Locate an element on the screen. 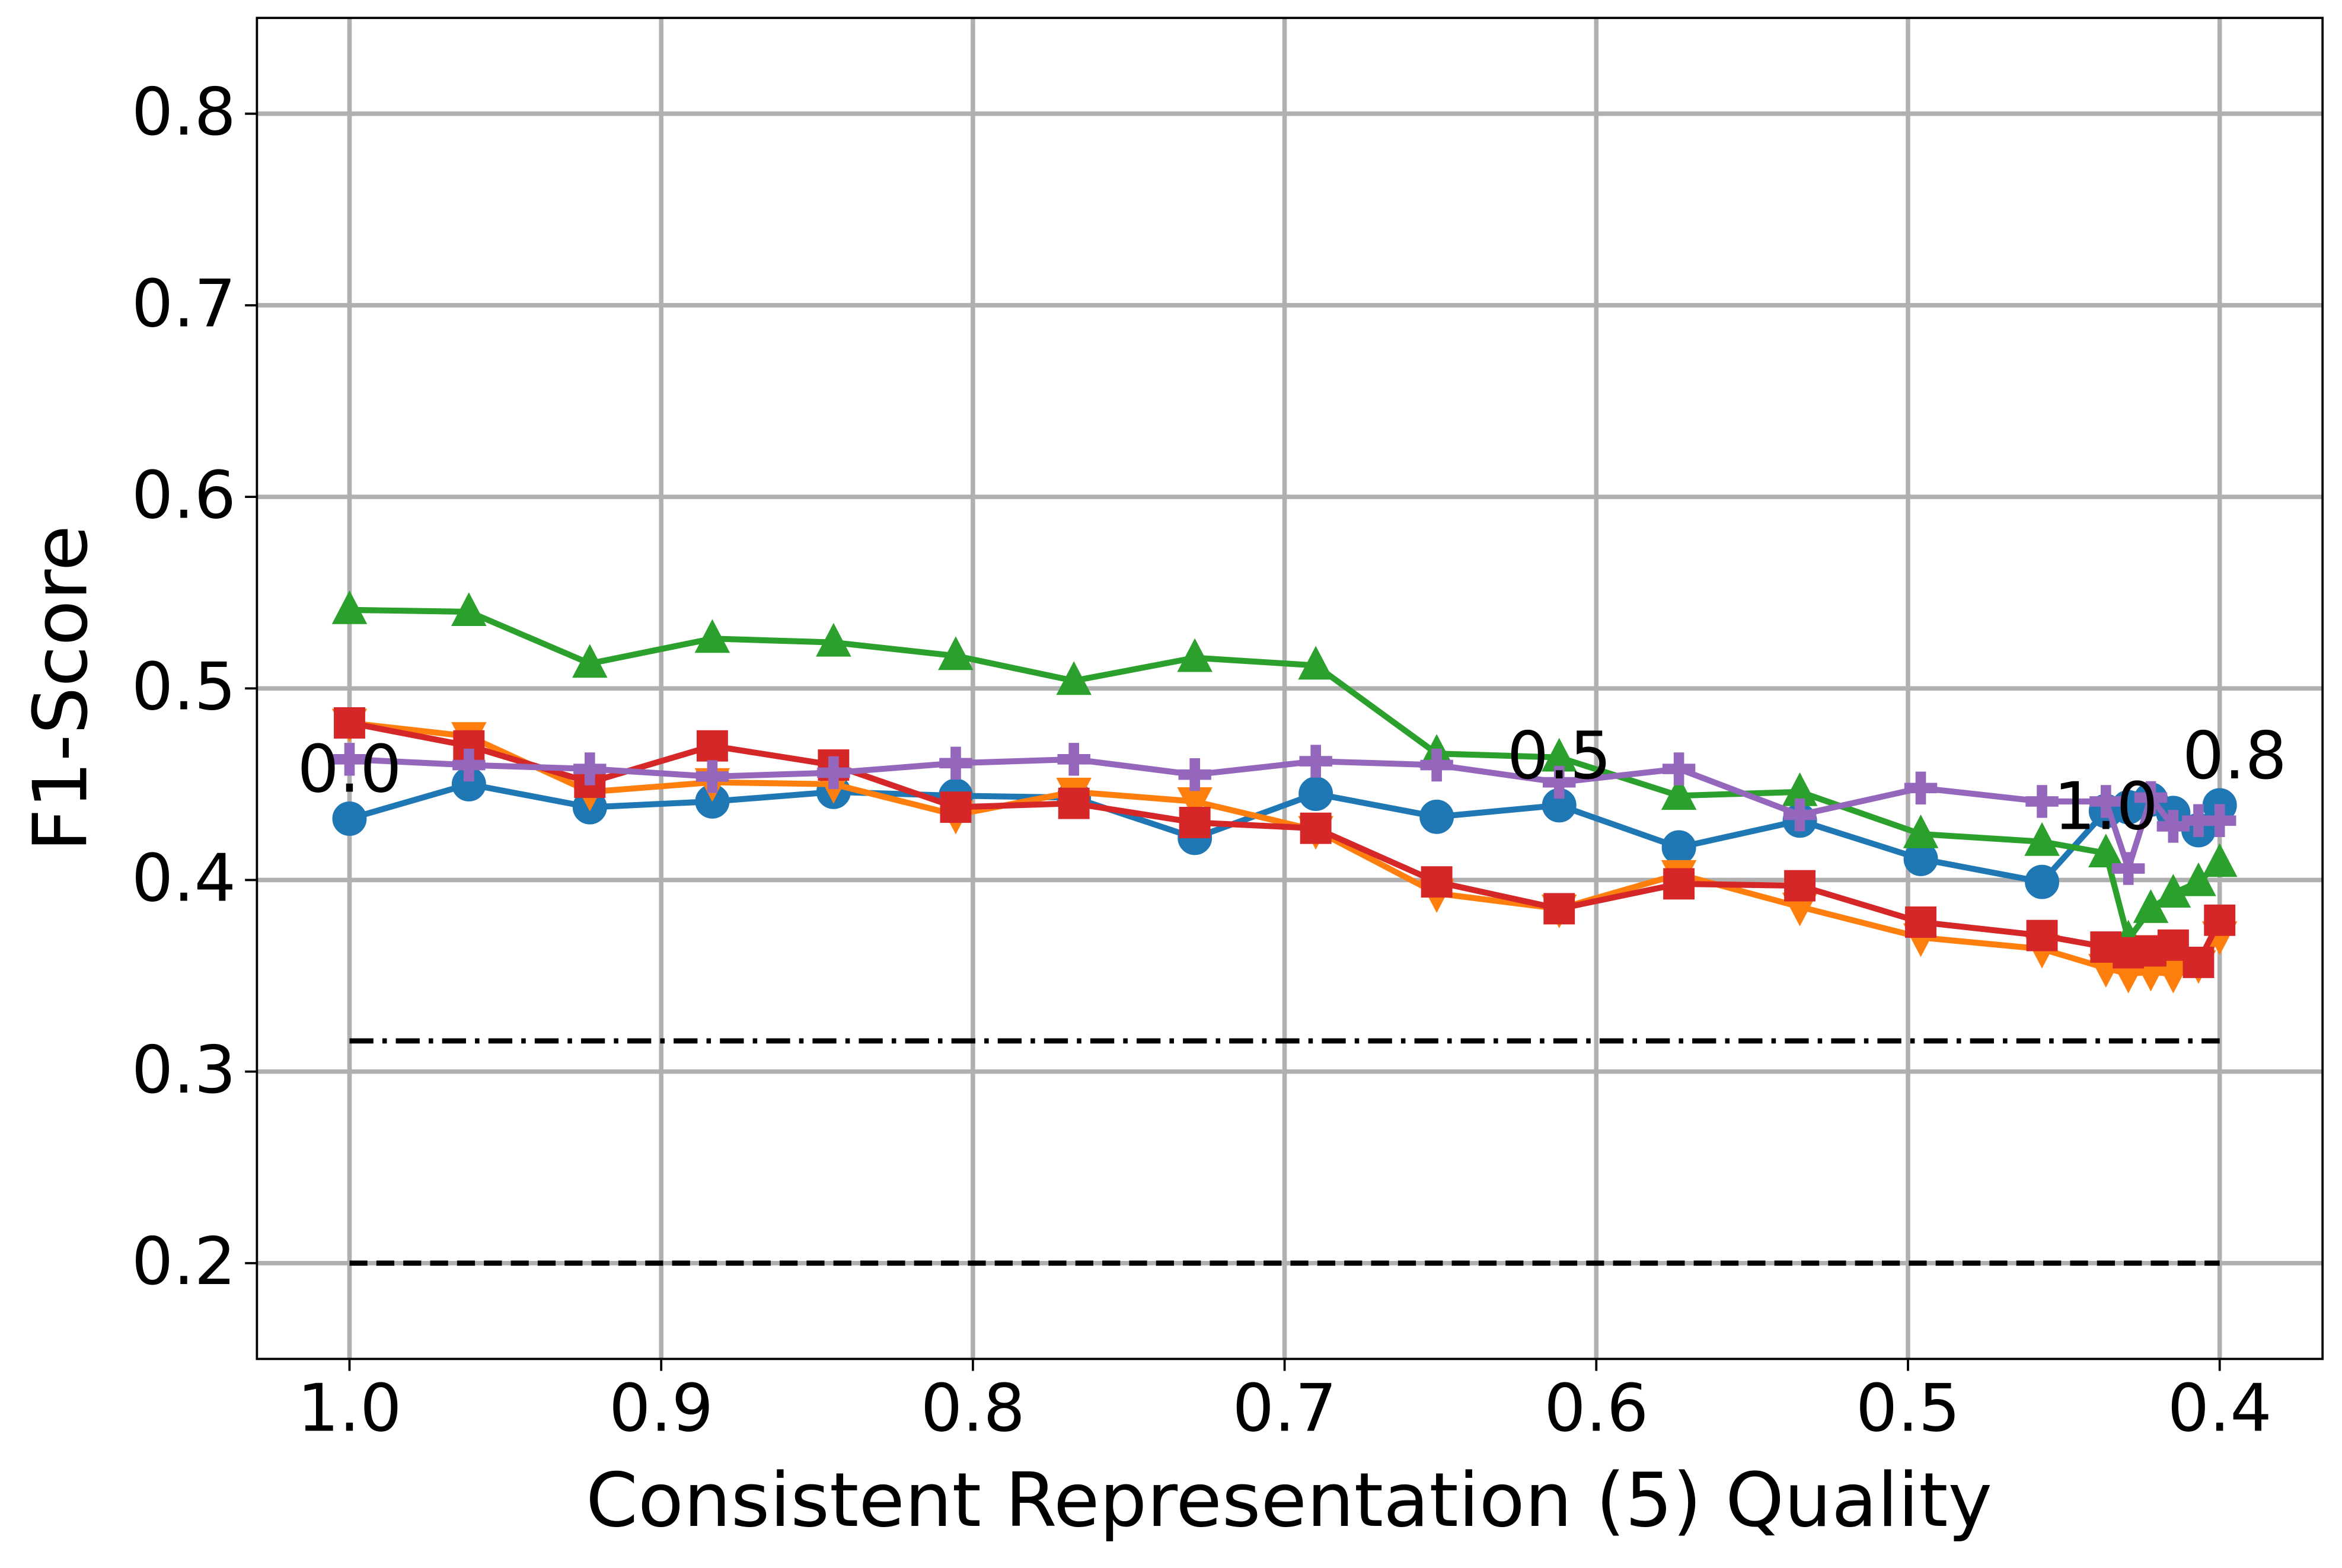 This screenshot has width=2342, height=1568. x-tick-label: 0.9 is located at coordinates (661, 1408).